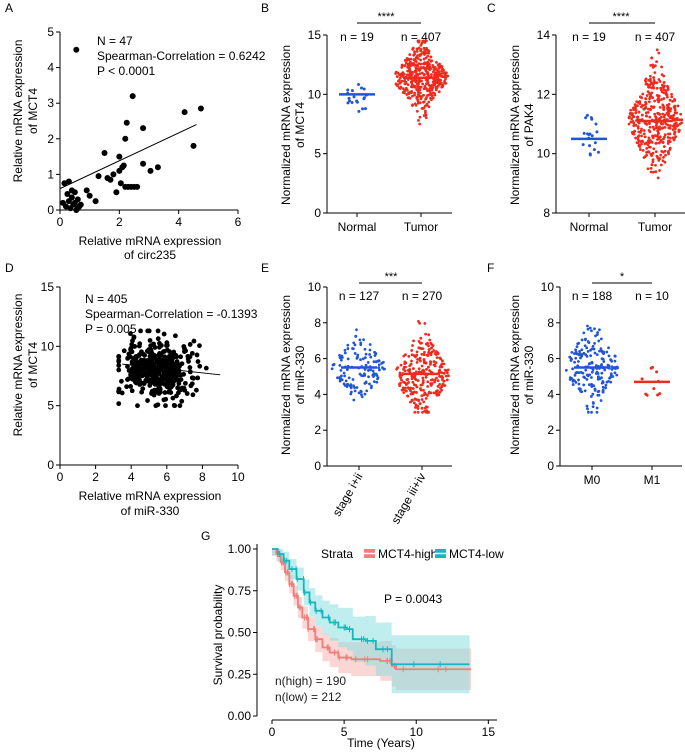 The width and height of the screenshot is (685, 753). What do you see at coordinates (544, 35) in the screenshot?
I see `panel-c-y-tick-label: 14` at bounding box center [544, 35].